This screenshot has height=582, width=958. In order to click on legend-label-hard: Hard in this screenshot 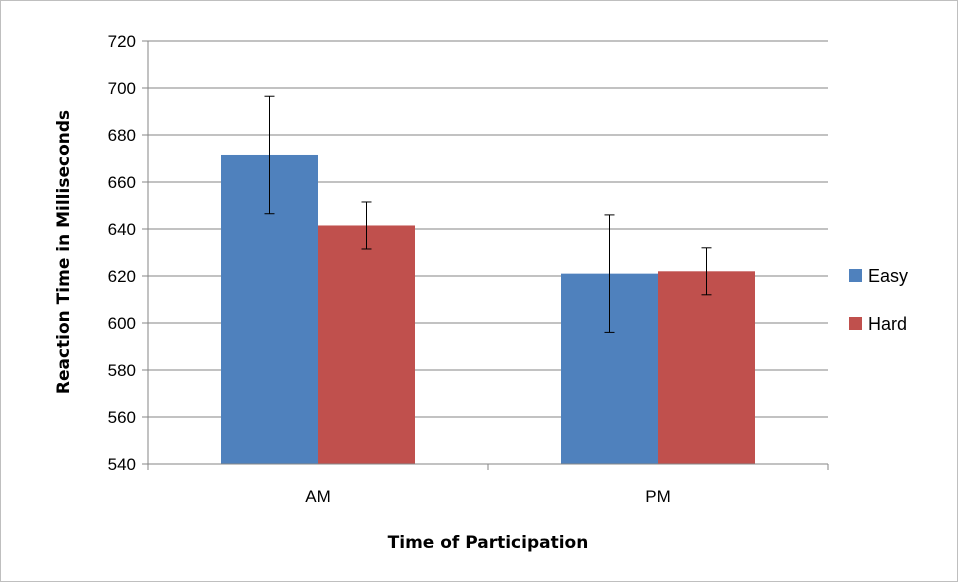, I will do `click(887, 324)`.